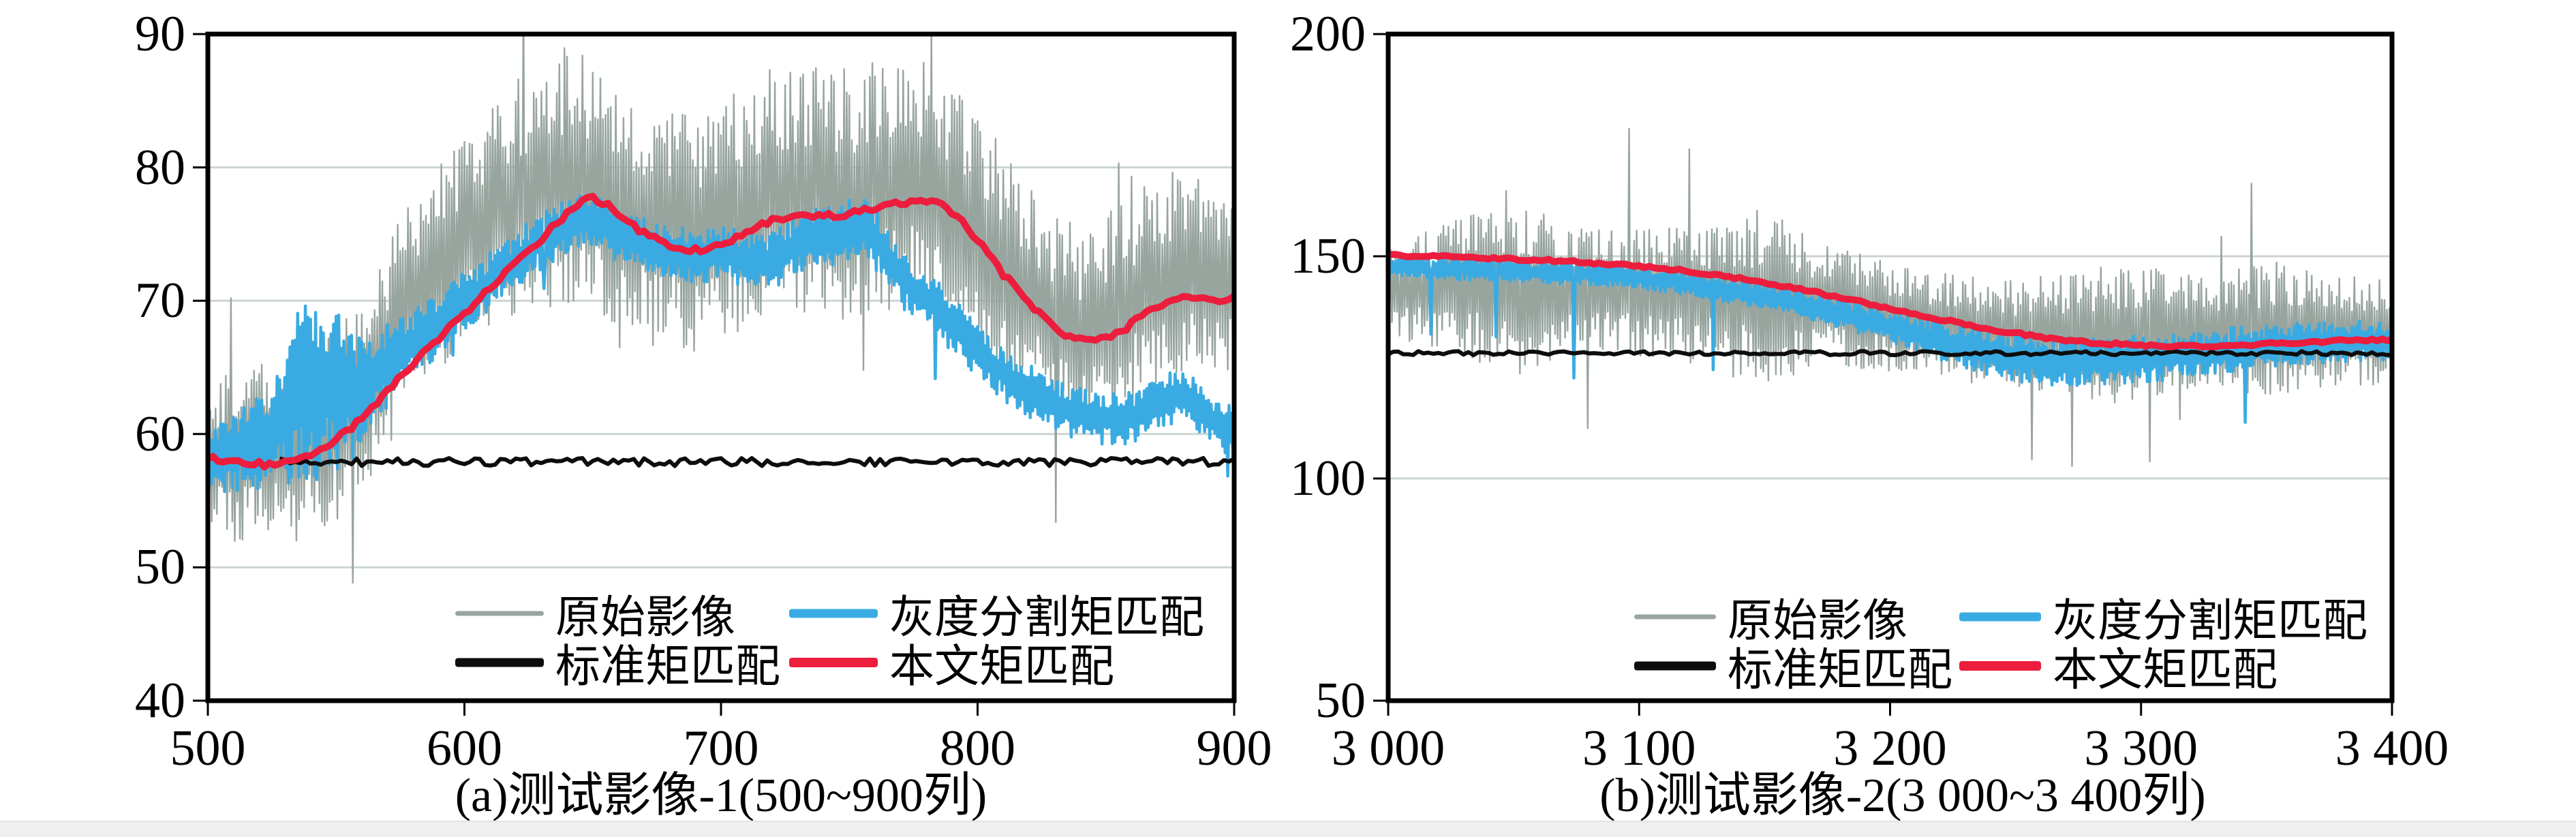 Image resolution: width=2576 pixels, height=837 pixels. What do you see at coordinates (721, 748) in the screenshot?
I see `x-tick-label: 700` at bounding box center [721, 748].